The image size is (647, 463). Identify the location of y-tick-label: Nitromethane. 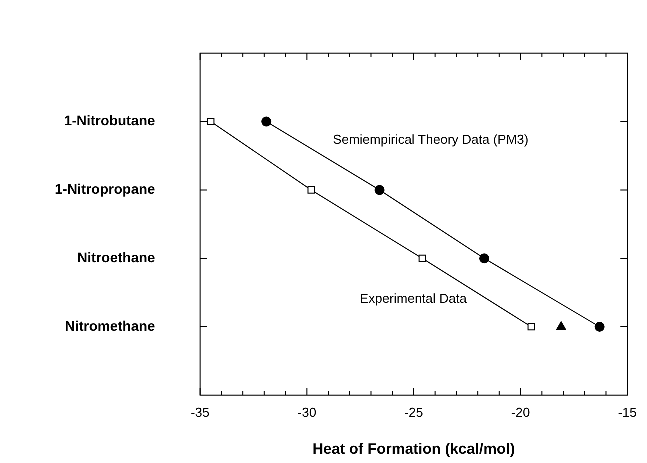
(110, 326).